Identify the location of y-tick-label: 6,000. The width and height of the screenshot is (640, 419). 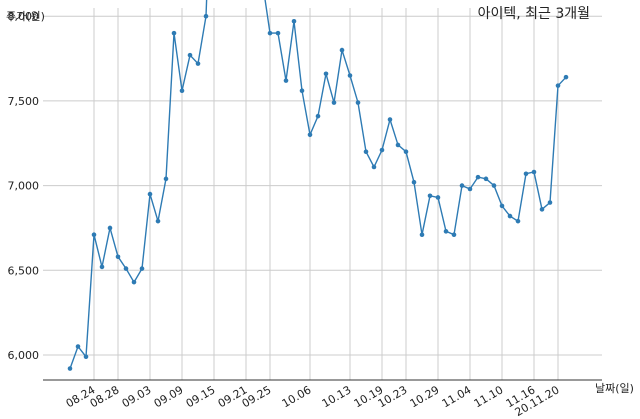
(24, 355).